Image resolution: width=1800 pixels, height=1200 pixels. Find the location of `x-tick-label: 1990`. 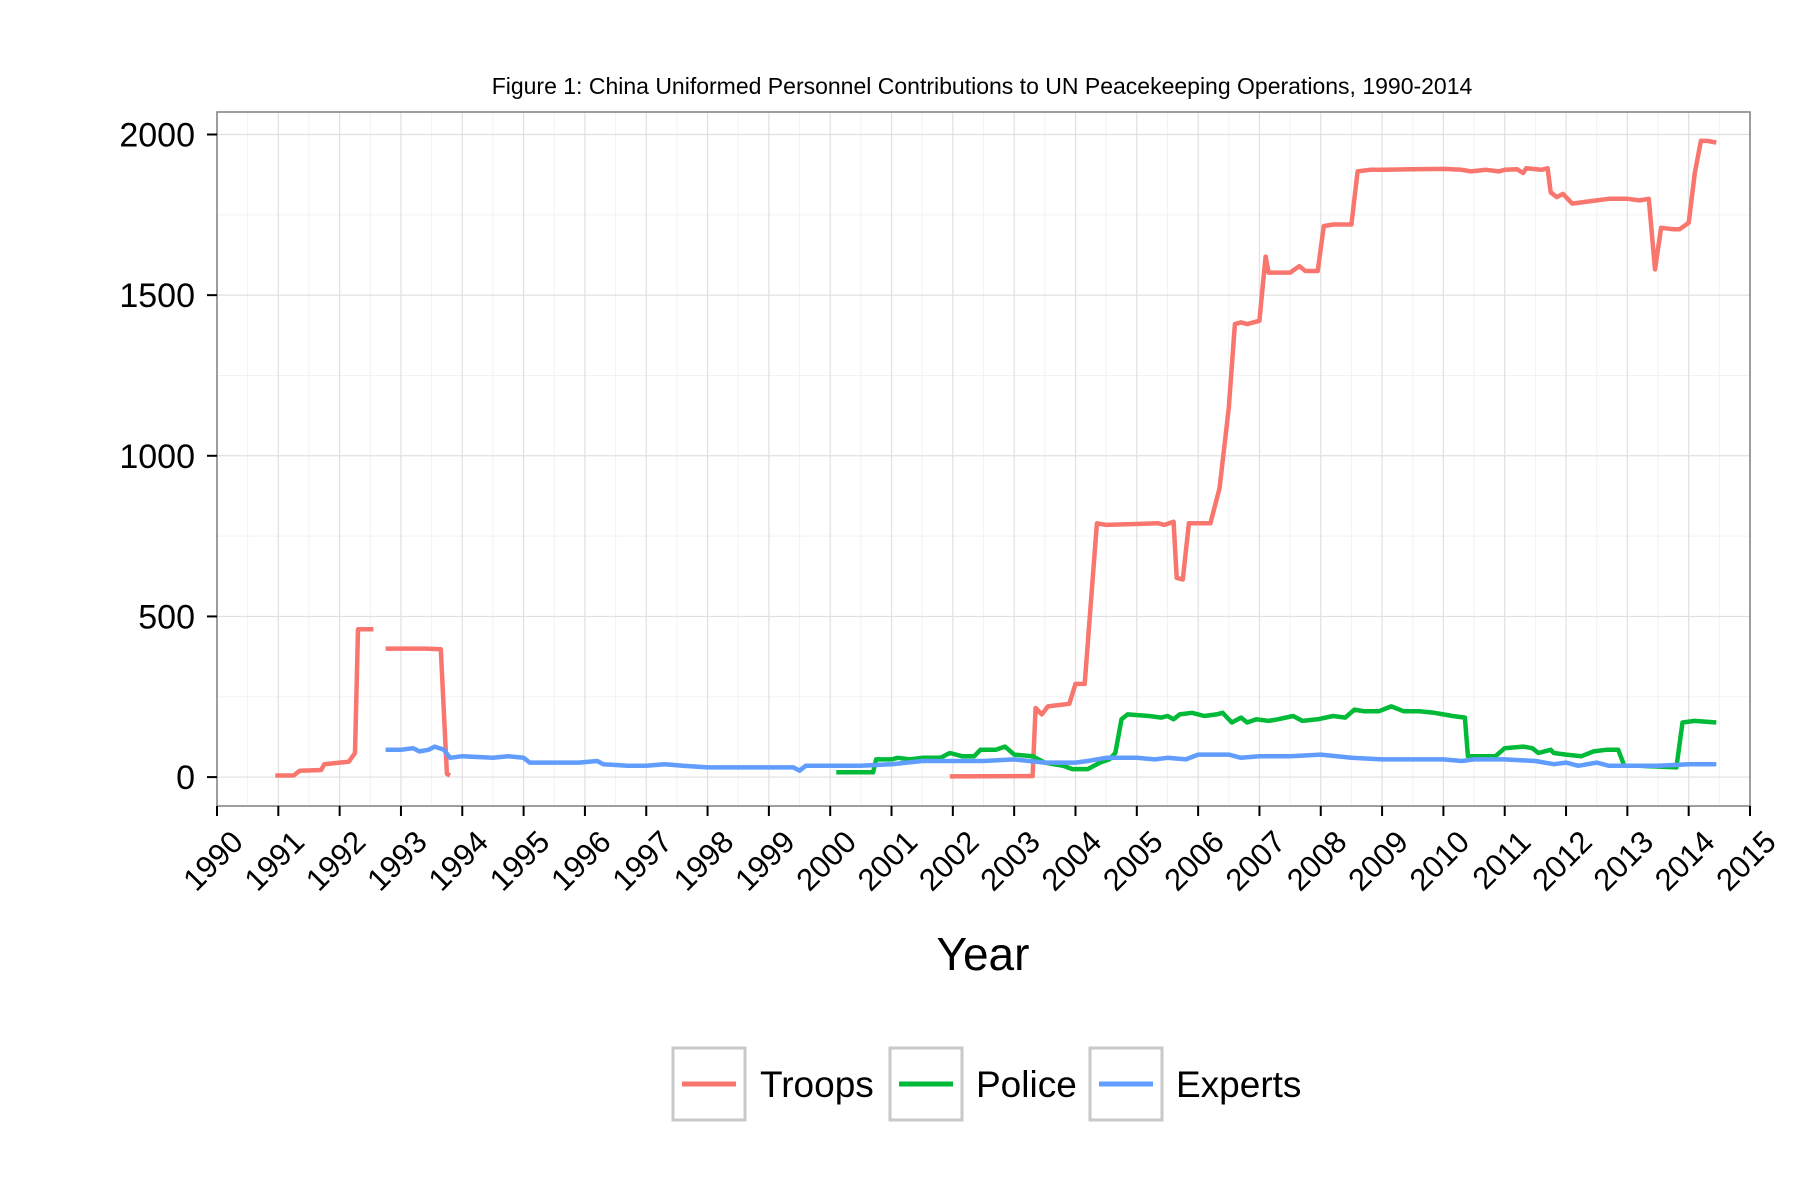

x-tick-label: 1990 is located at coordinates (213, 861).